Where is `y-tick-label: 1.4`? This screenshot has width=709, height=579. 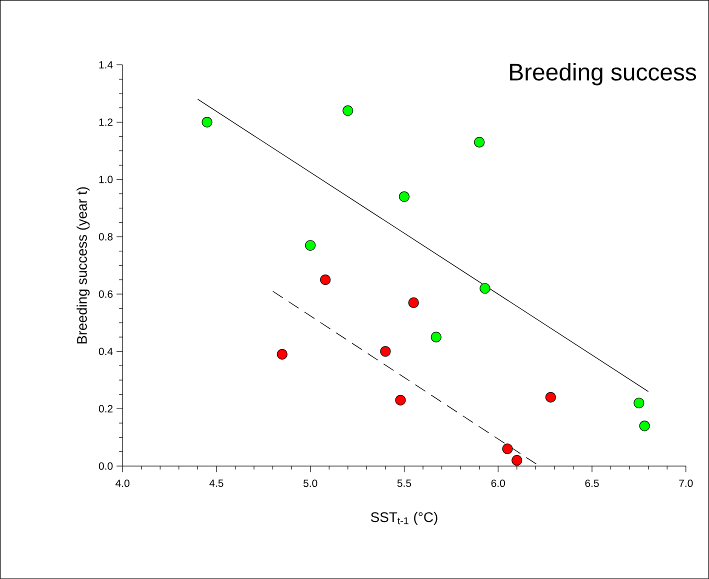
y-tick-label: 1.4 is located at coordinates (106, 64).